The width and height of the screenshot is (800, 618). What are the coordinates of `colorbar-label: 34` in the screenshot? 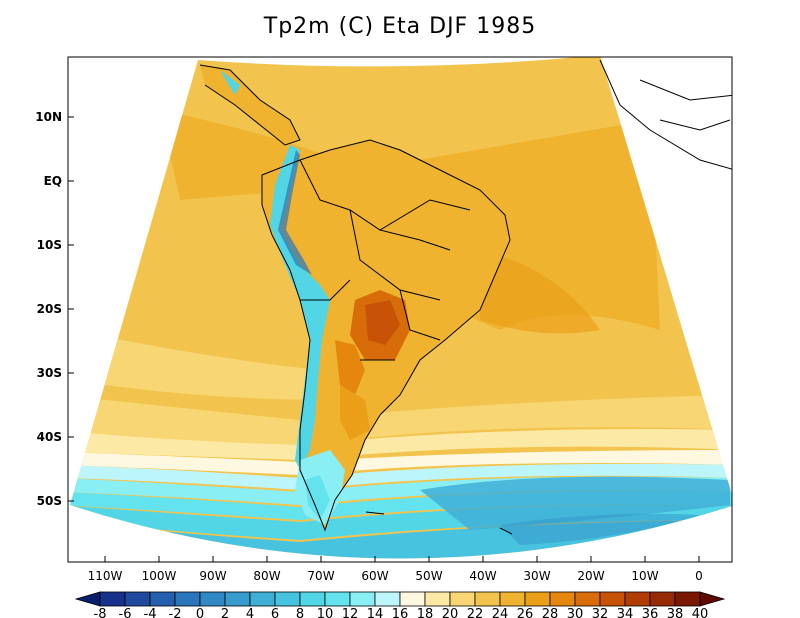 It's located at (625, 612).